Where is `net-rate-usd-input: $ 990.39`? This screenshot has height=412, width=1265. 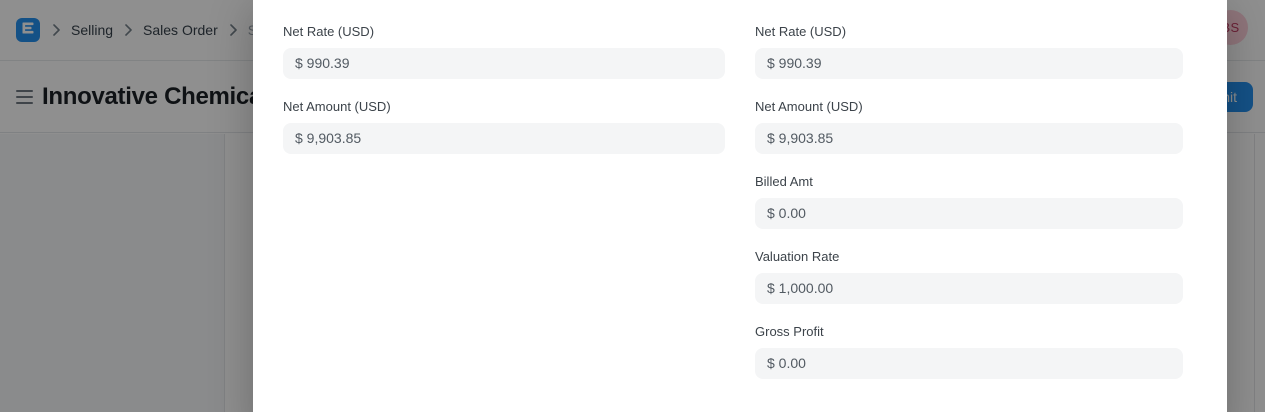 net-rate-usd-input: $ 990.39 is located at coordinates (504, 63).